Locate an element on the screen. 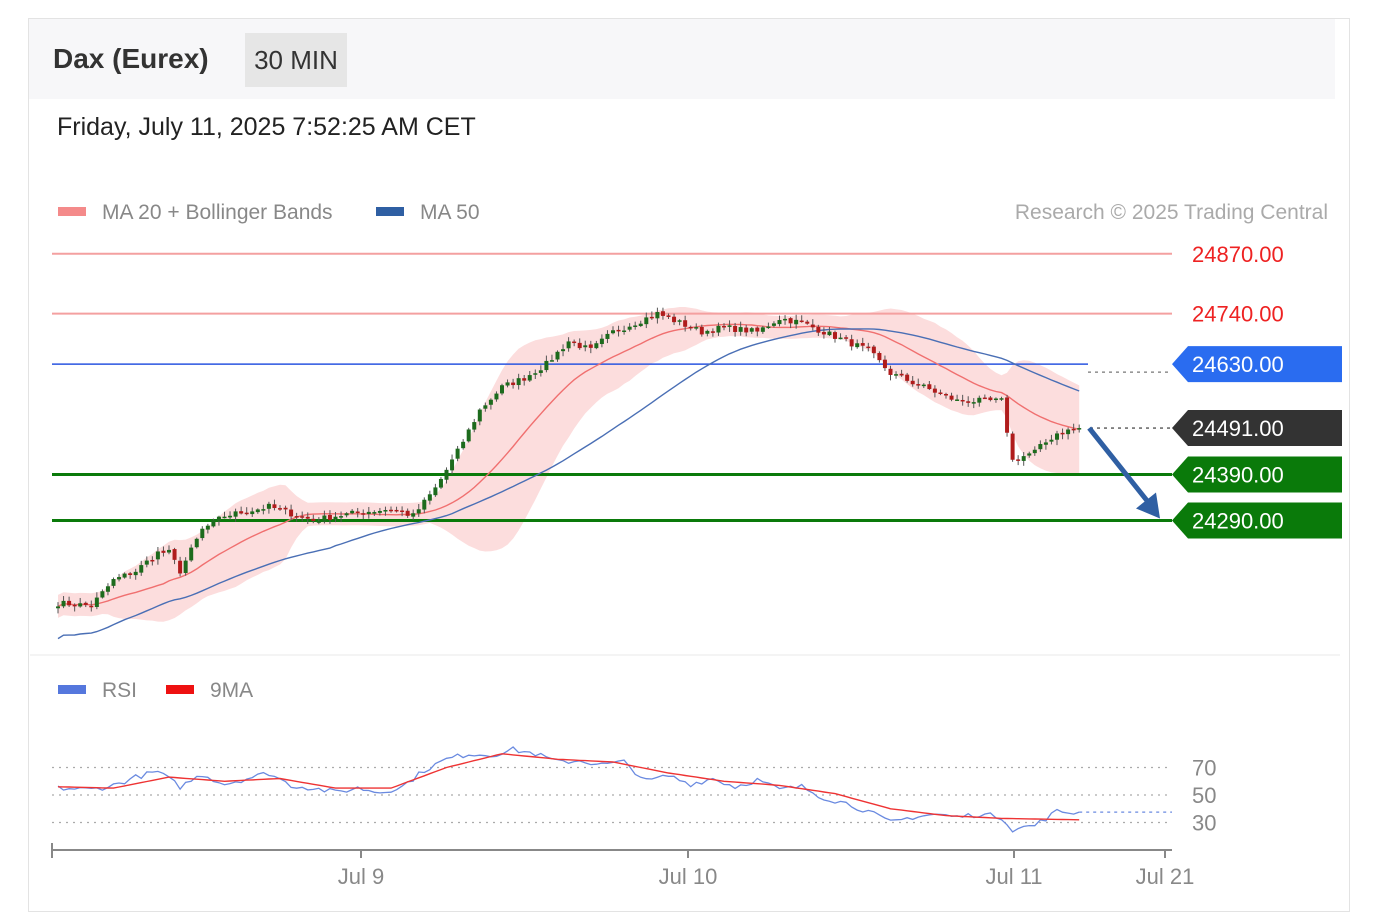 This screenshot has width=1398, height=918. instrument-title: Dax (Eurex) is located at coordinates (131, 58).